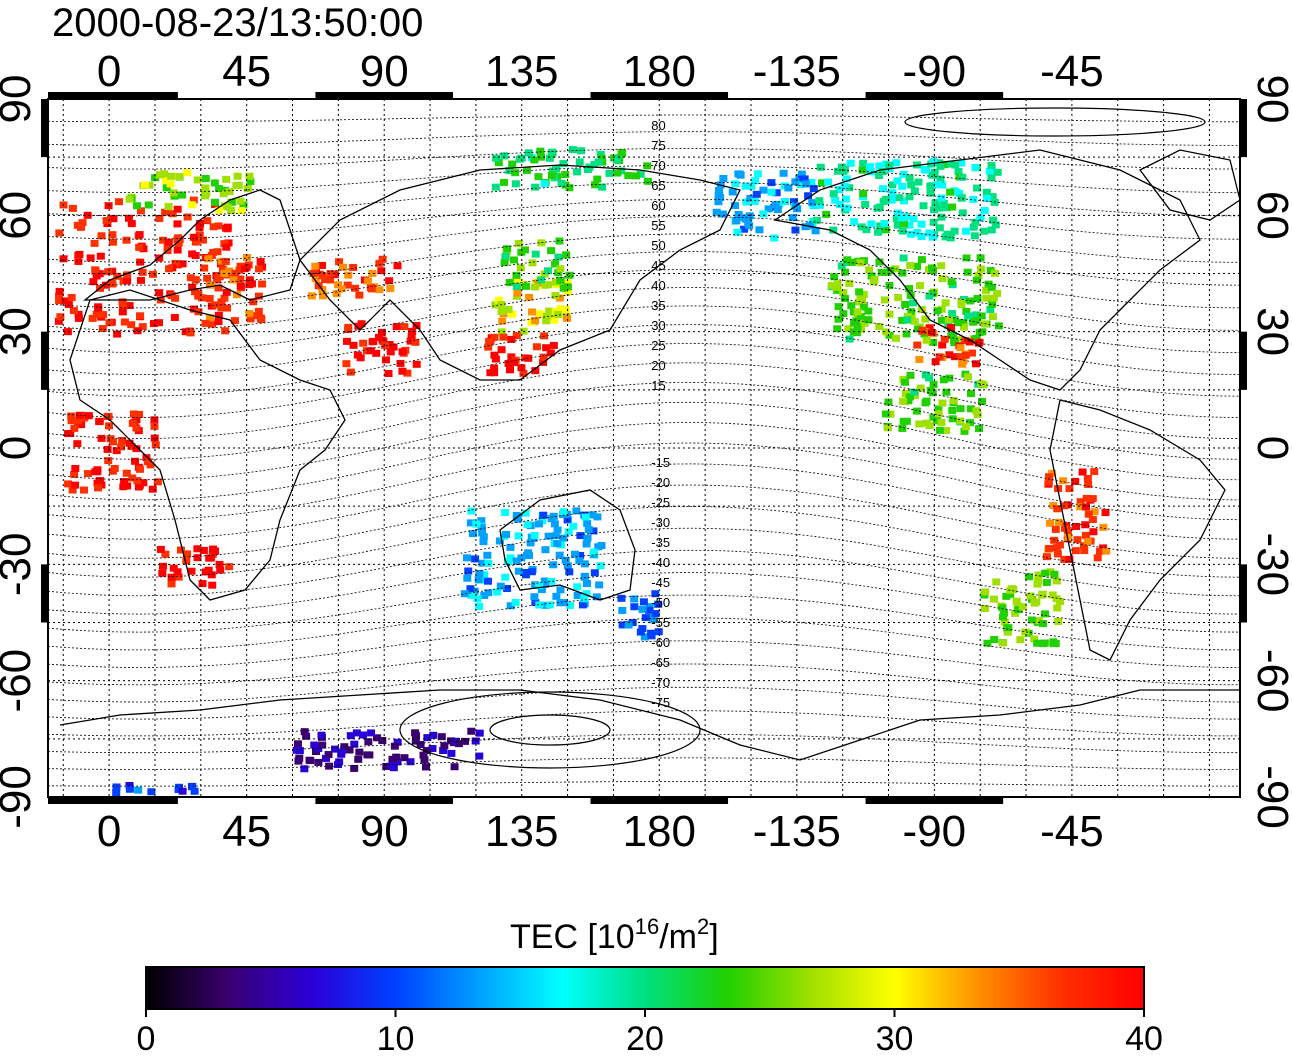 This screenshot has width=1292, height=1062. Describe the element at coordinates (20, 681) in the screenshot. I see `left-lat-tick-label: -60` at that location.